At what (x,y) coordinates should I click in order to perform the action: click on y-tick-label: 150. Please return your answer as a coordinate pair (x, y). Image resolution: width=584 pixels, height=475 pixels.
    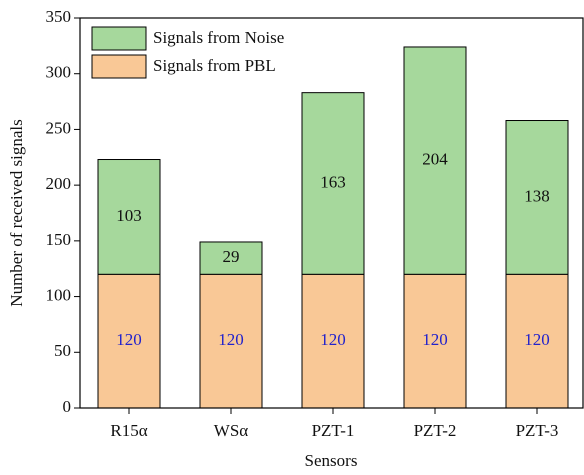
    Looking at the image, I should click on (59, 239).